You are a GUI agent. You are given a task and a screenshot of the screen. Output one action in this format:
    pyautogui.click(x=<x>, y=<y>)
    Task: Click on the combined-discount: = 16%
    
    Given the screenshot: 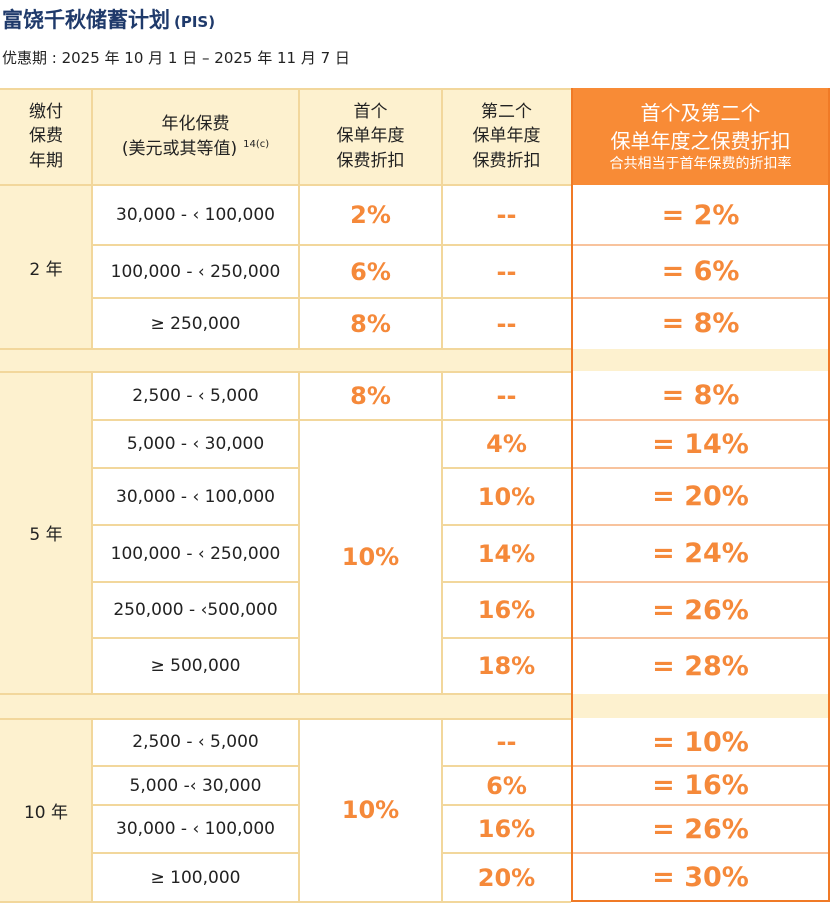 What is the action you would take?
    pyautogui.click(x=700, y=785)
    